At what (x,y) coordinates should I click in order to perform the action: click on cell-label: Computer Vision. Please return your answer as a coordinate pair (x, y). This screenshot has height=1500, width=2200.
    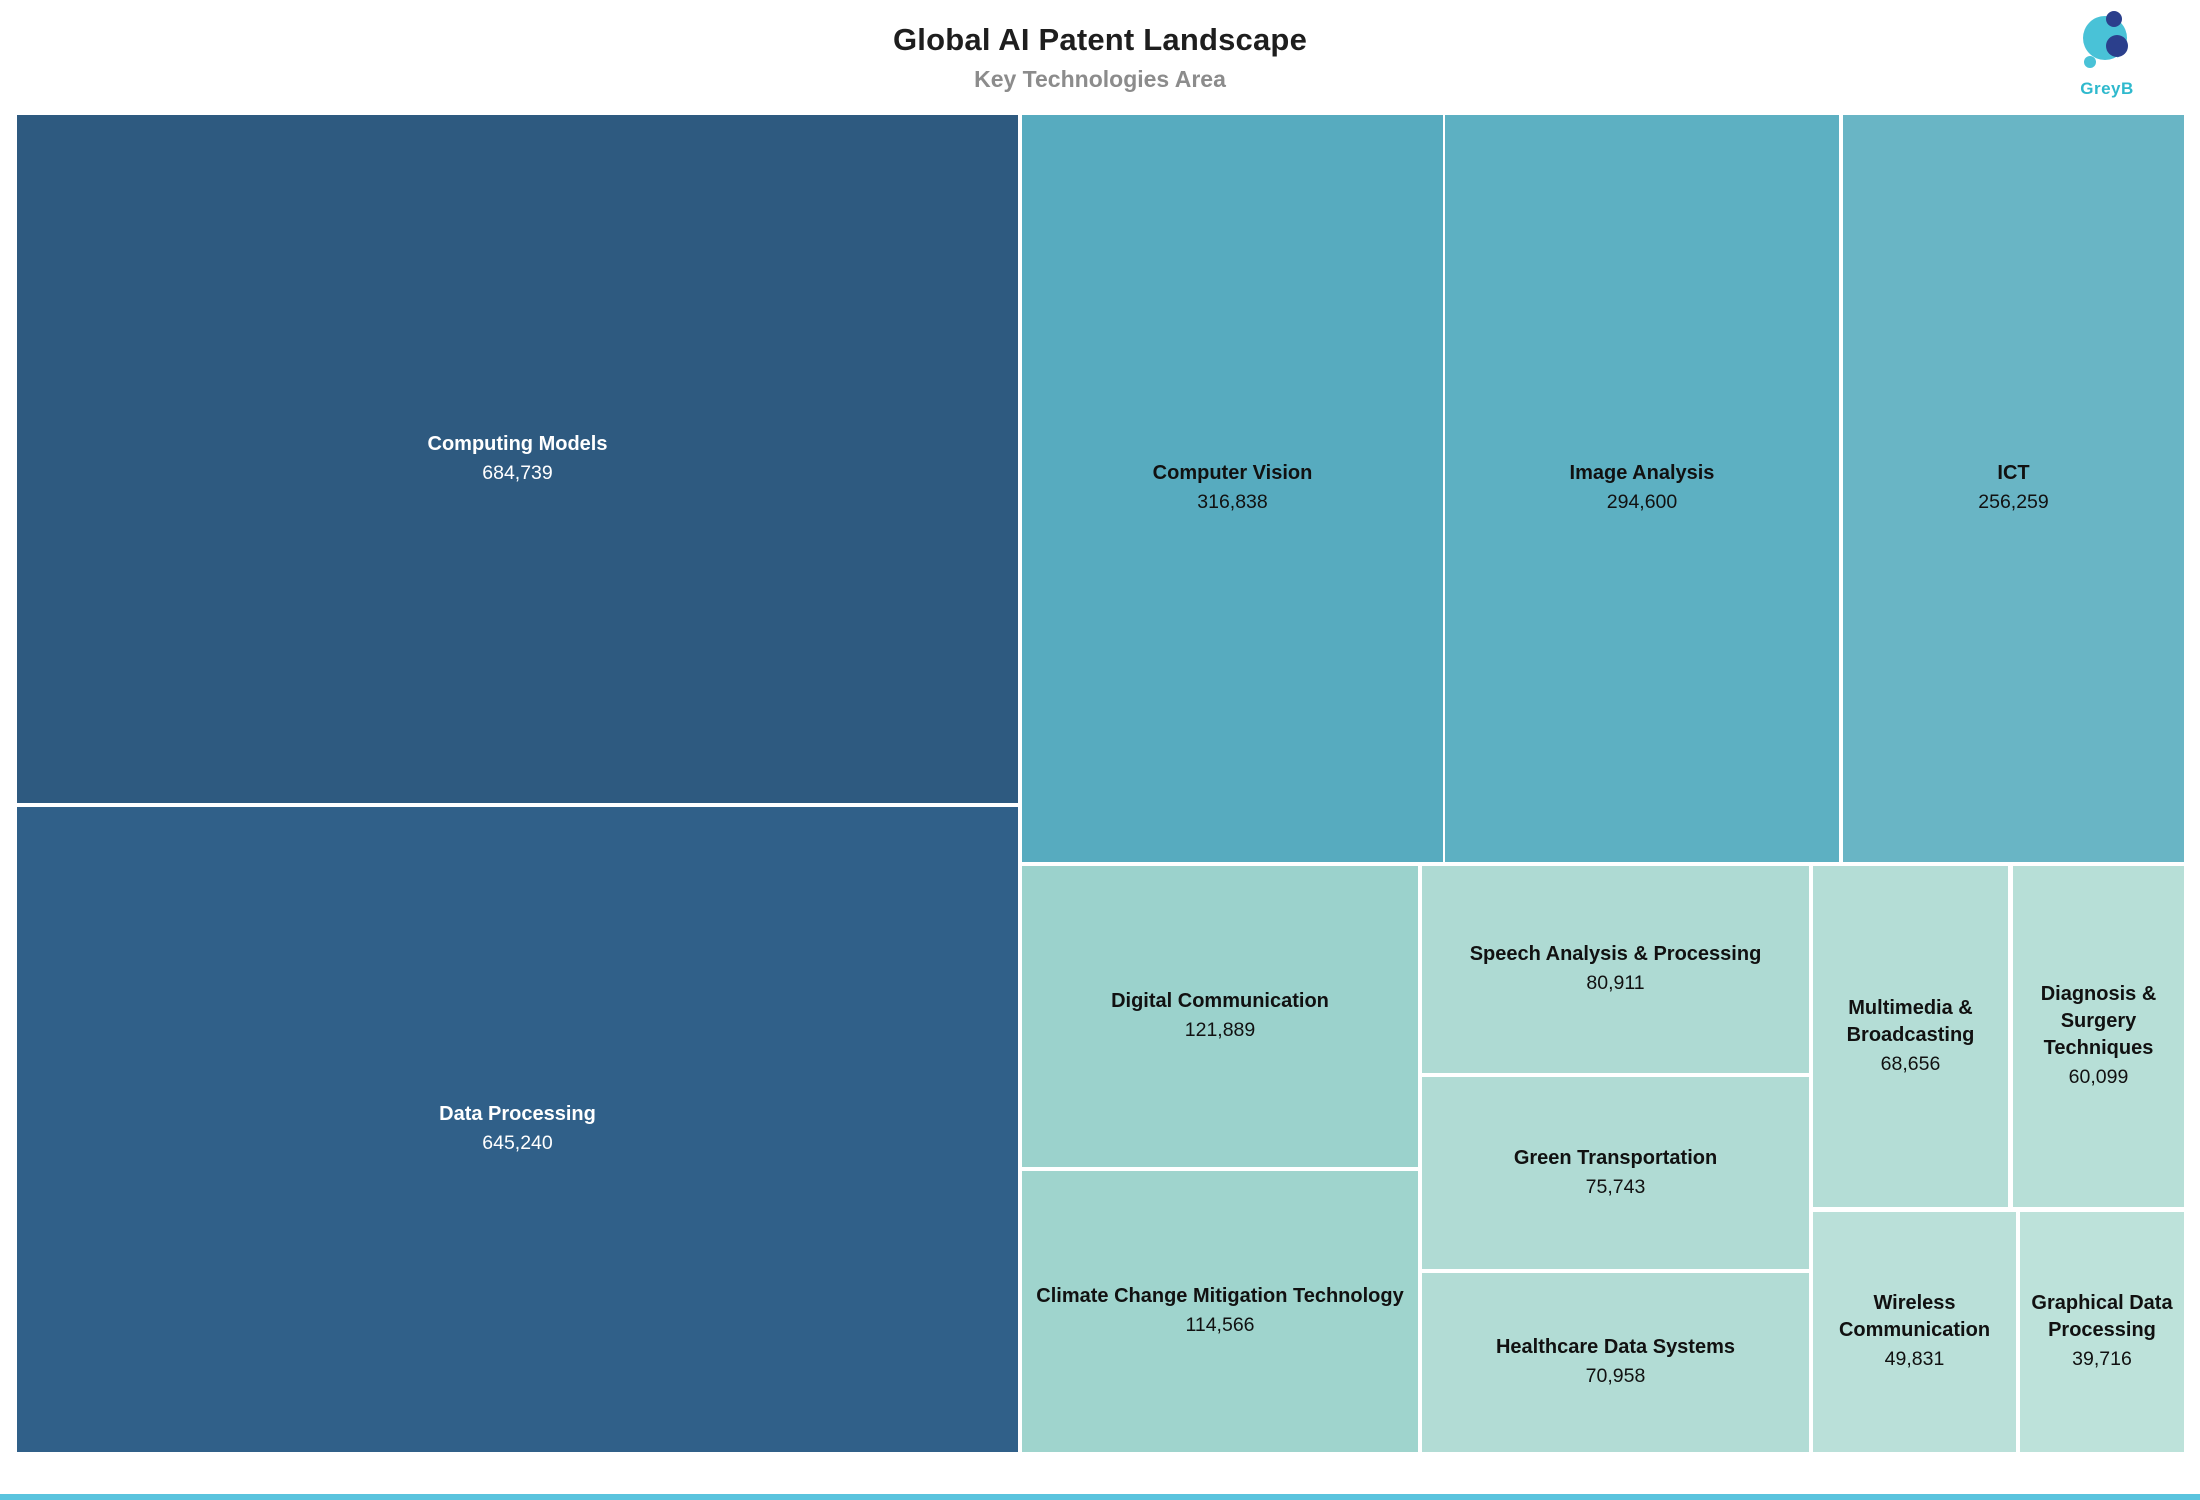
    Looking at the image, I should click on (1232, 473).